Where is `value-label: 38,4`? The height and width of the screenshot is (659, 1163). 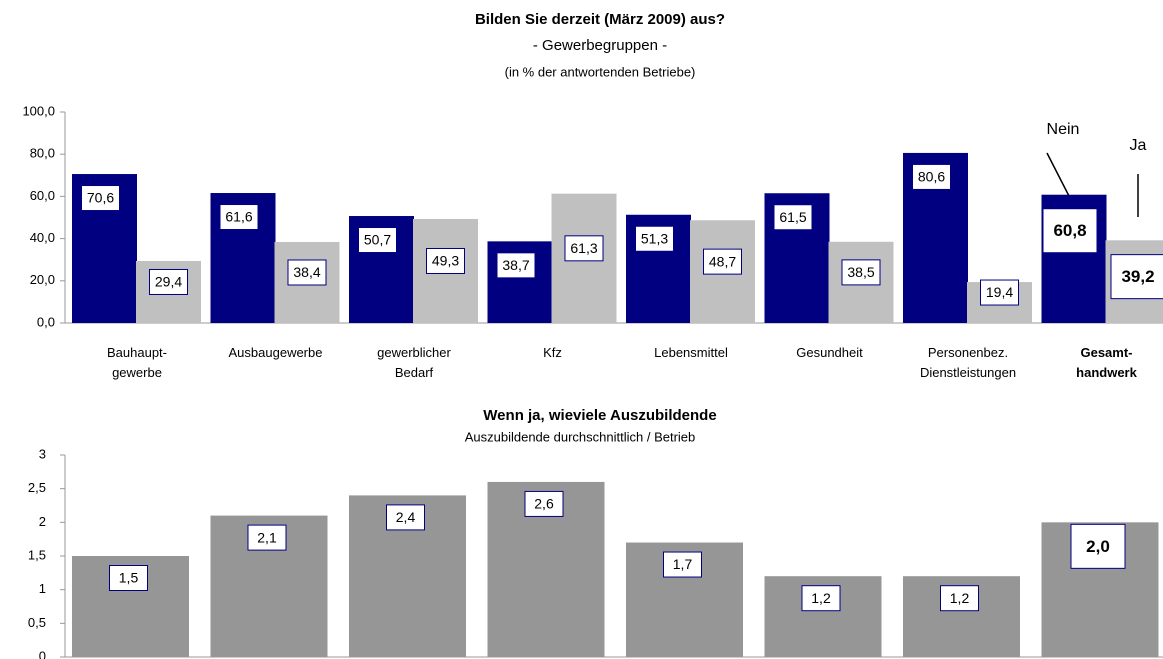 value-label: 38,4 is located at coordinates (306, 272).